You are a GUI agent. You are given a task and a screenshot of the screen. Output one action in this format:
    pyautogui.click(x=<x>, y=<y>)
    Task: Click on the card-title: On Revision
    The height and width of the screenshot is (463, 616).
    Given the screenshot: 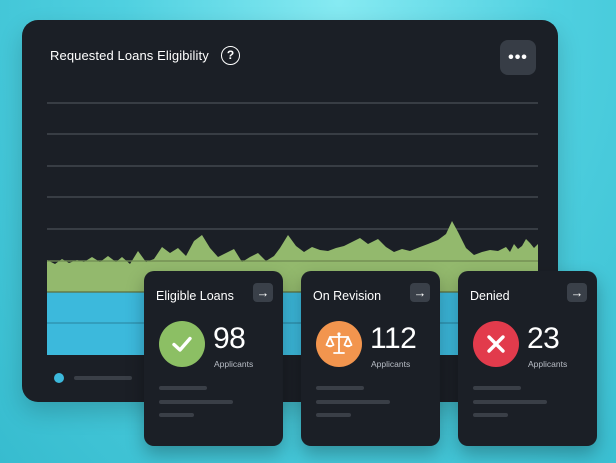 What is the action you would take?
    pyautogui.click(x=347, y=296)
    